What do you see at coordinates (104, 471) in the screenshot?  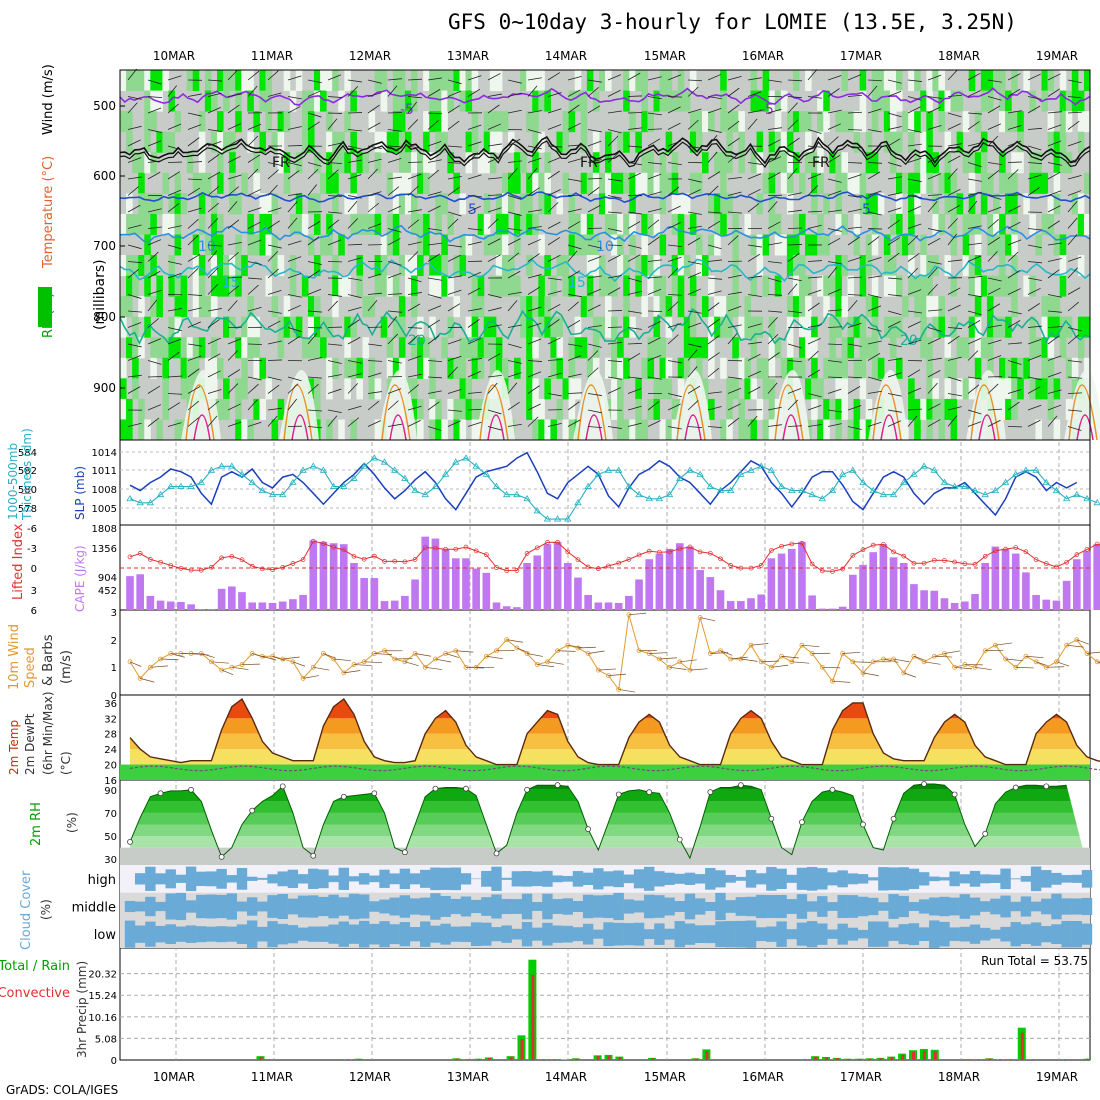 I see `slp-tick: 1011` at bounding box center [104, 471].